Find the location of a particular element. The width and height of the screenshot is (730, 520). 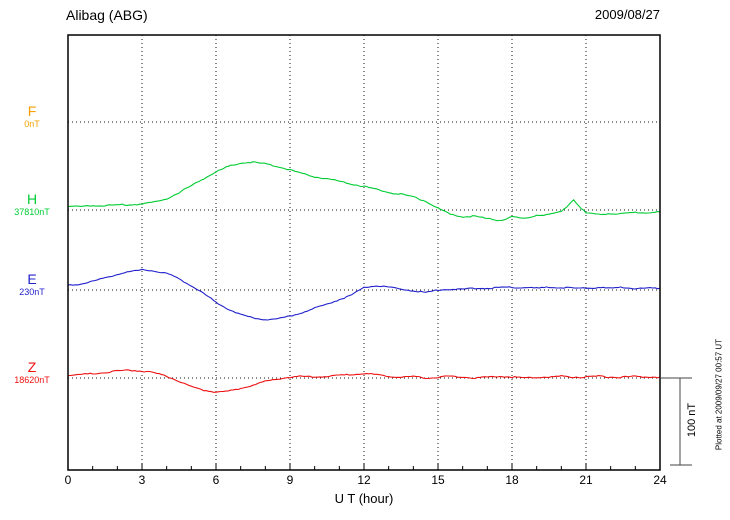

component-label-Z: Z 18620nT is located at coordinates (32, 373).